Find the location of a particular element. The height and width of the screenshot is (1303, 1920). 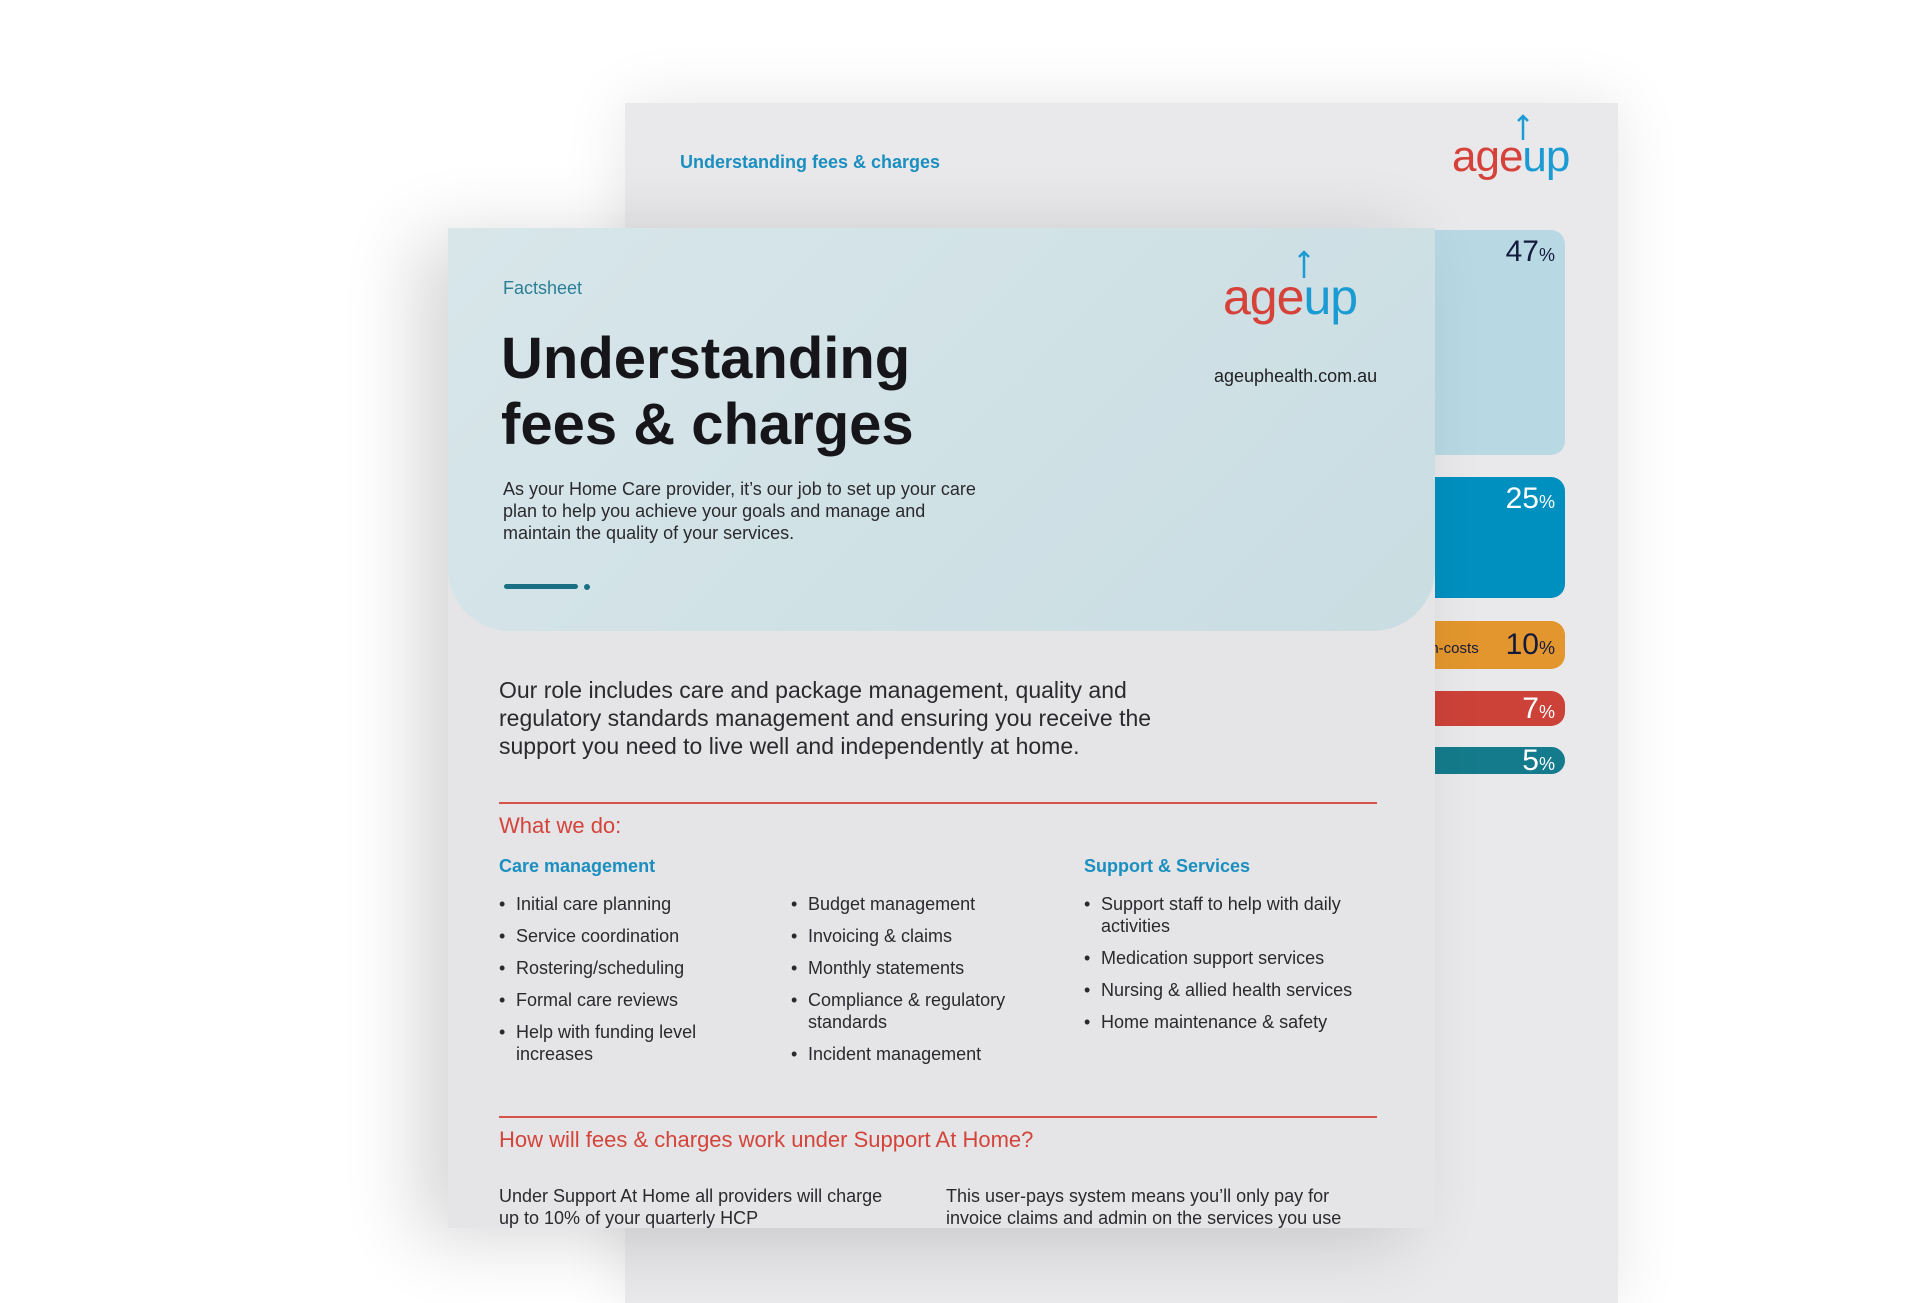

back-logo: age up is located at coordinates (1511, 148).